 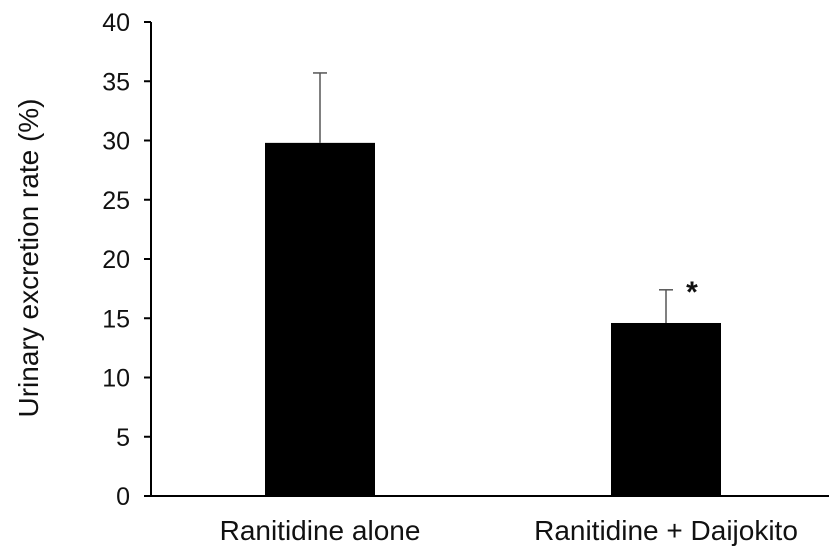 What do you see at coordinates (123, 438) in the screenshot?
I see `y-tick-label: 5` at bounding box center [123, 438].